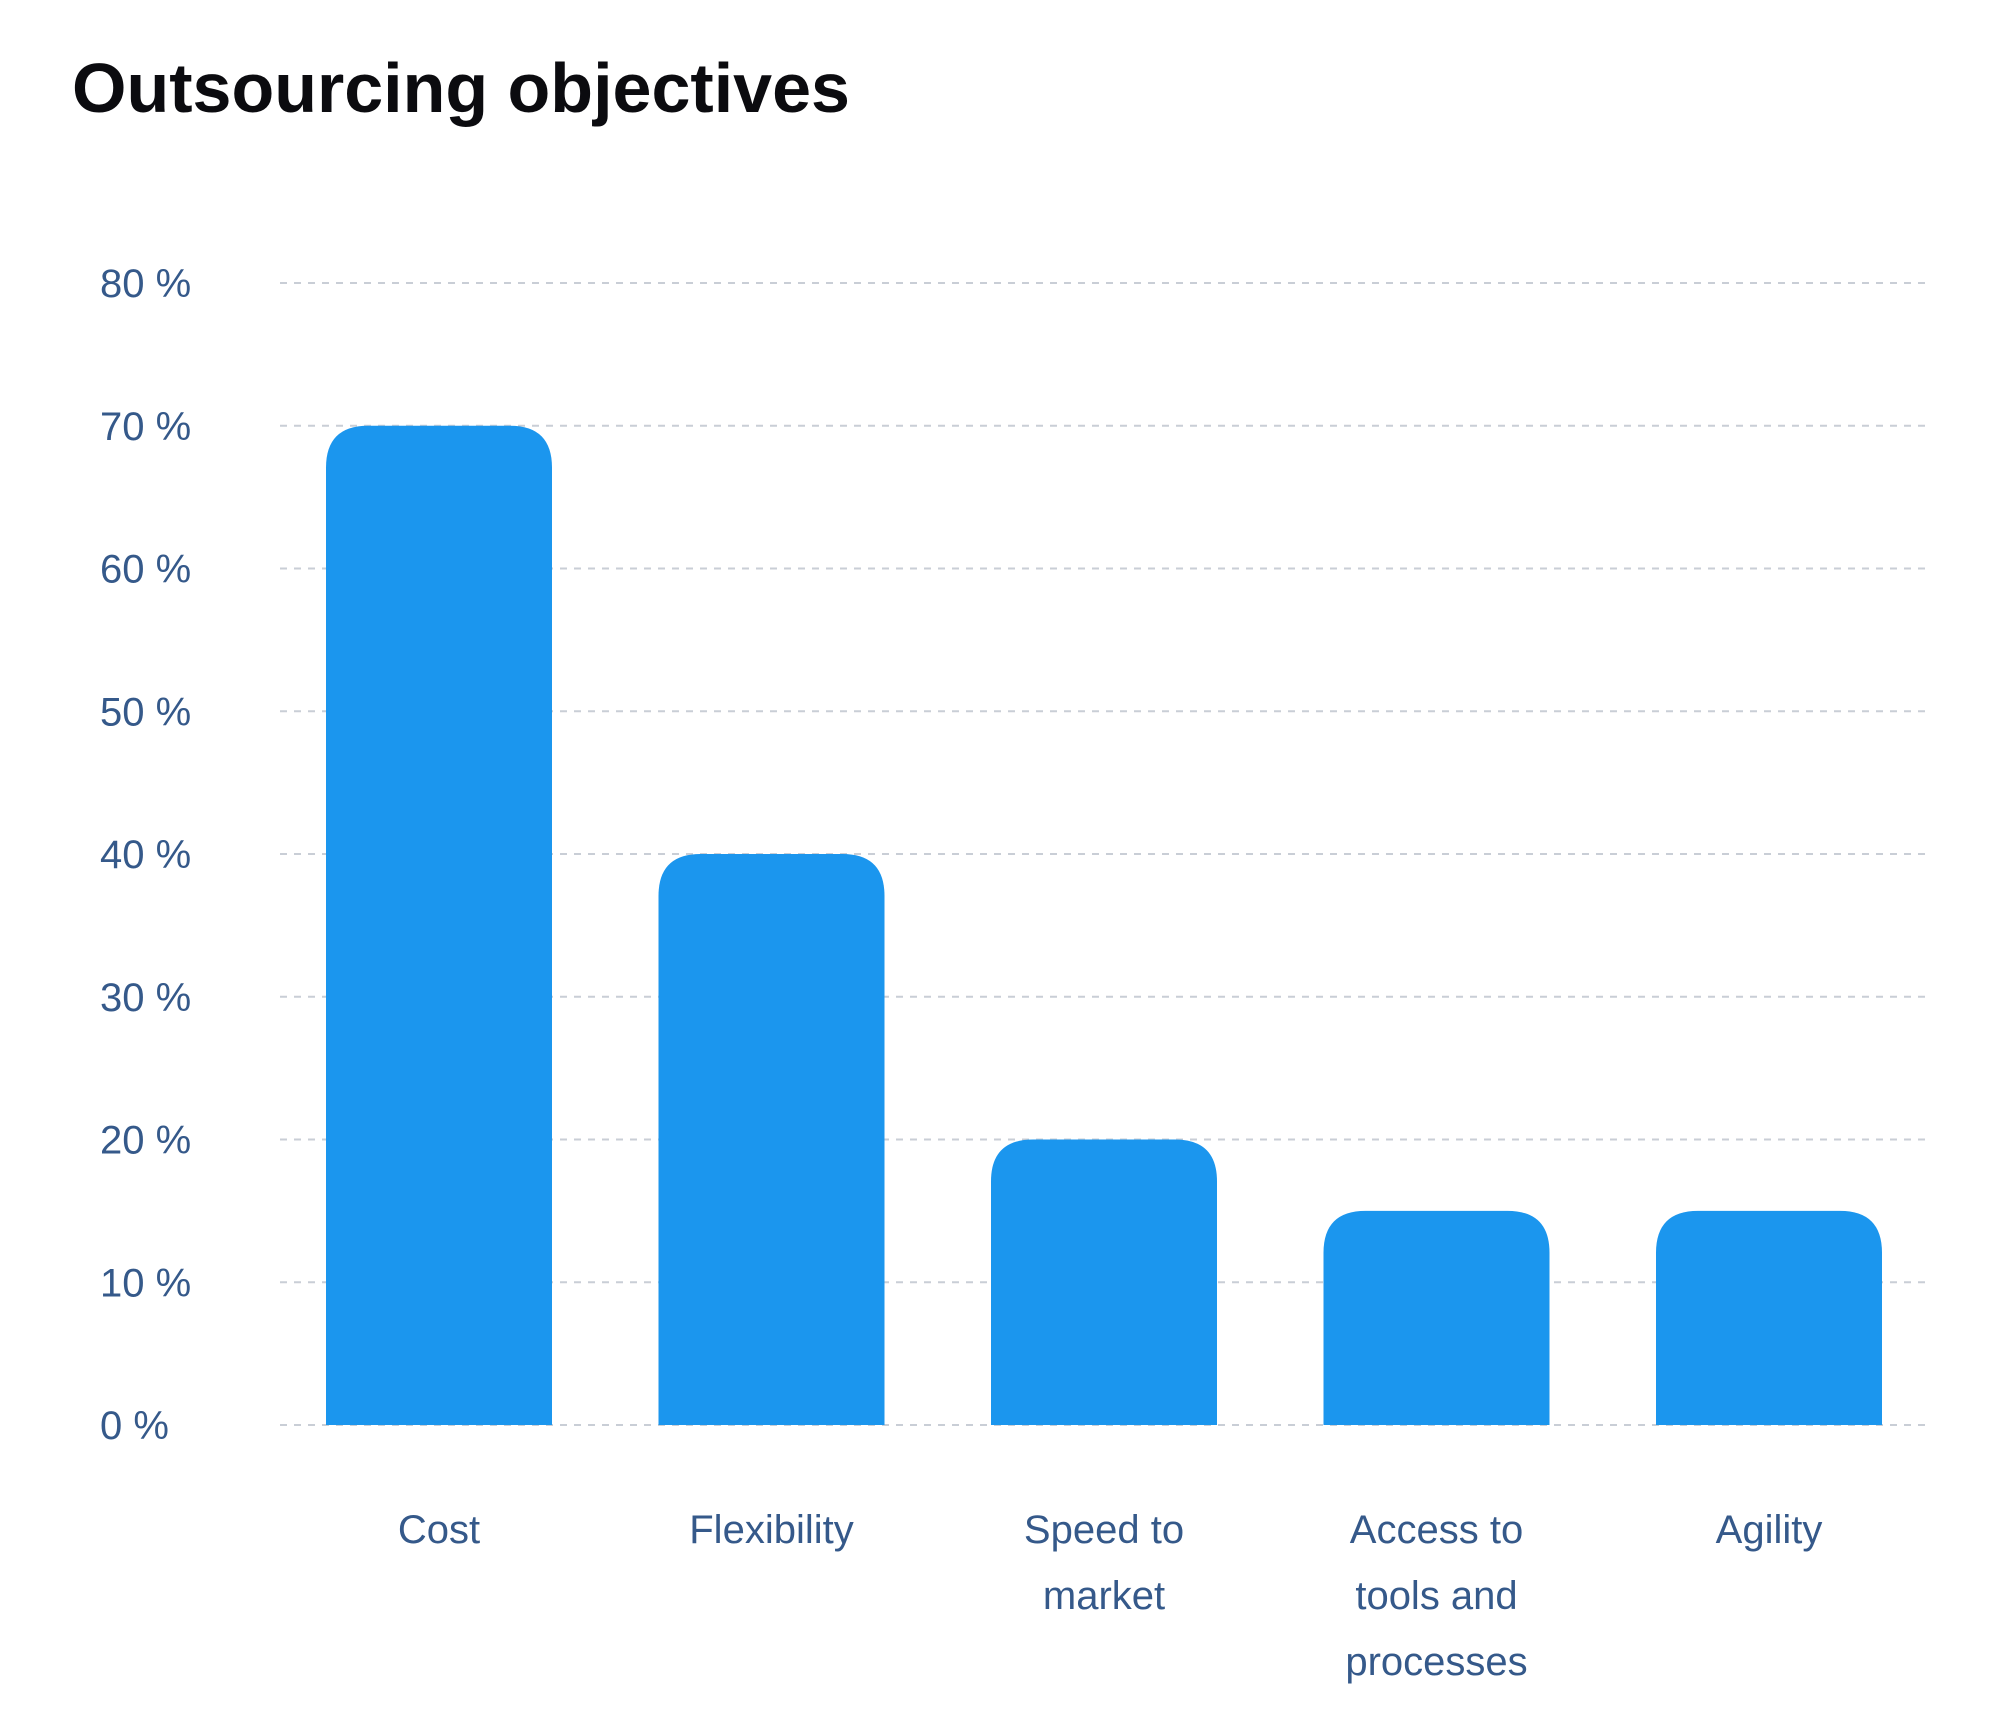  I want to click on x-tick-label-line: Agility, so click(1769, 1530).